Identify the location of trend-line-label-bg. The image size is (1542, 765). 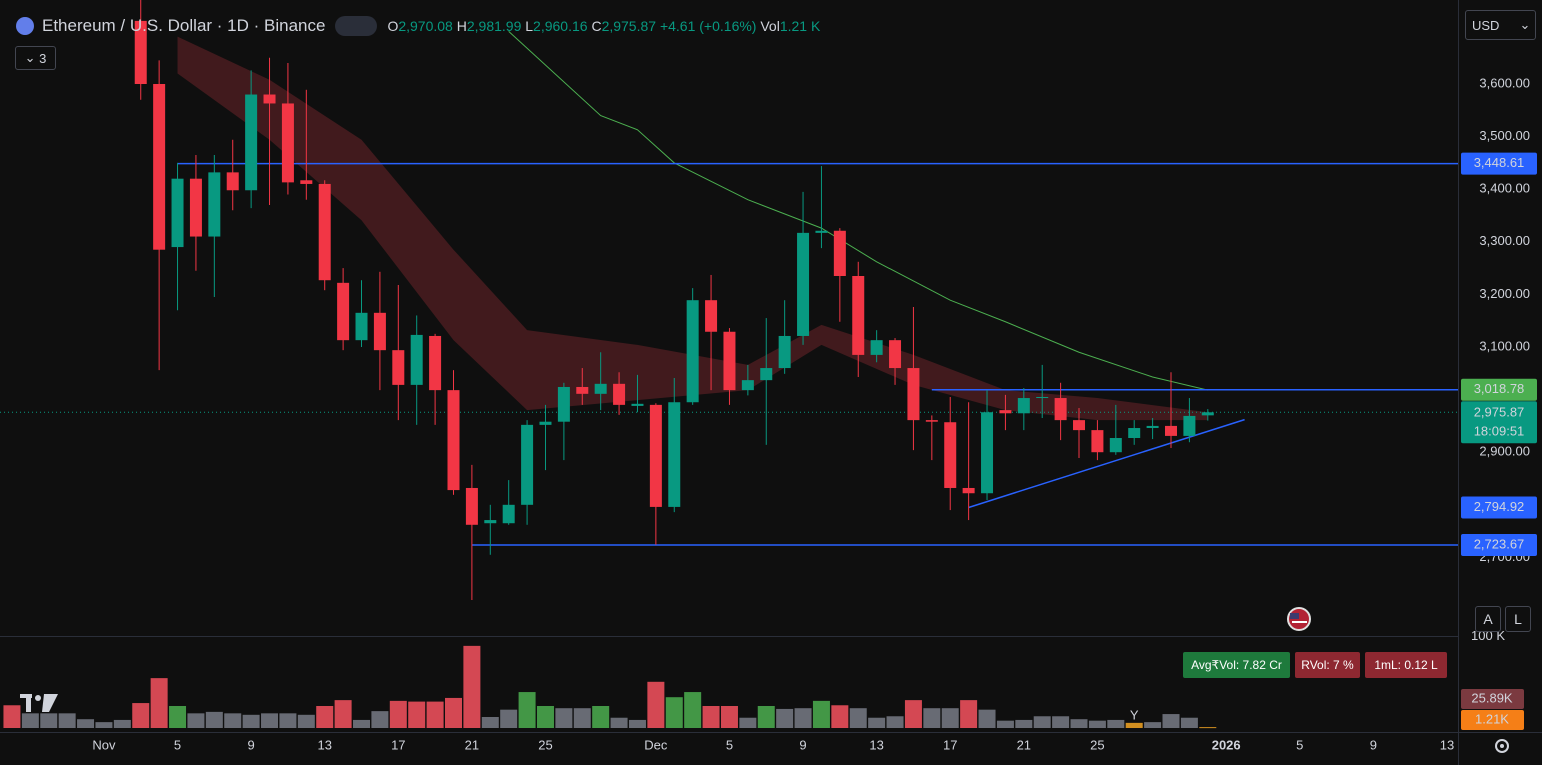
(1499, 507).